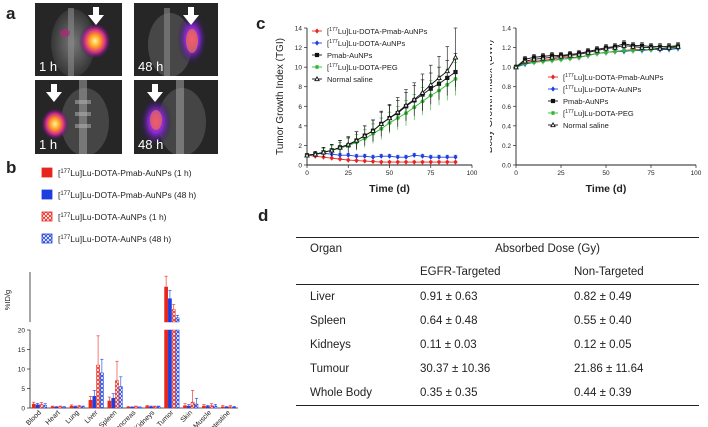 Image resolution: width=708 pixels, height=427 pixels. What do you see at coordinates (78, 117) in the screenshot?
I see `scan-image-1h-bottom: 1 h` at bounding box center [78, 117].